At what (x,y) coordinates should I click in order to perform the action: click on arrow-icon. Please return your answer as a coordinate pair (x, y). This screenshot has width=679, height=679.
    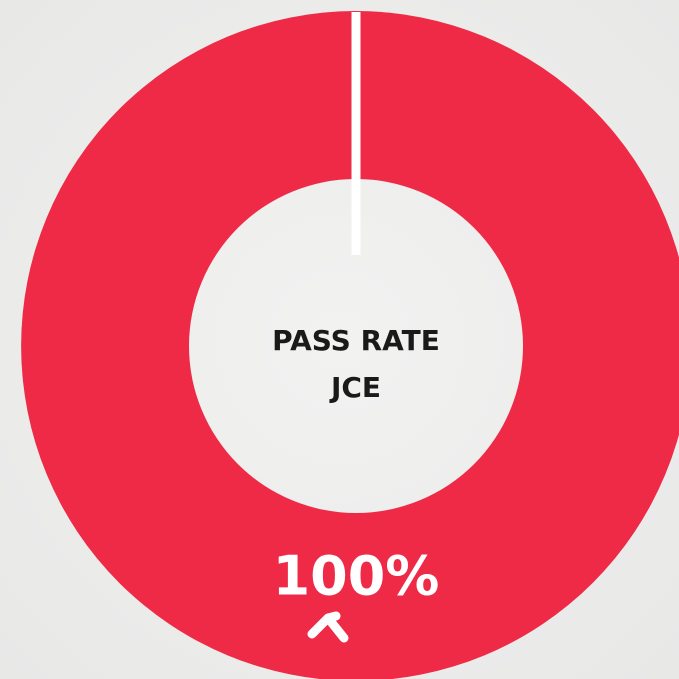
    Looking at the image, I should click on (328, 627).